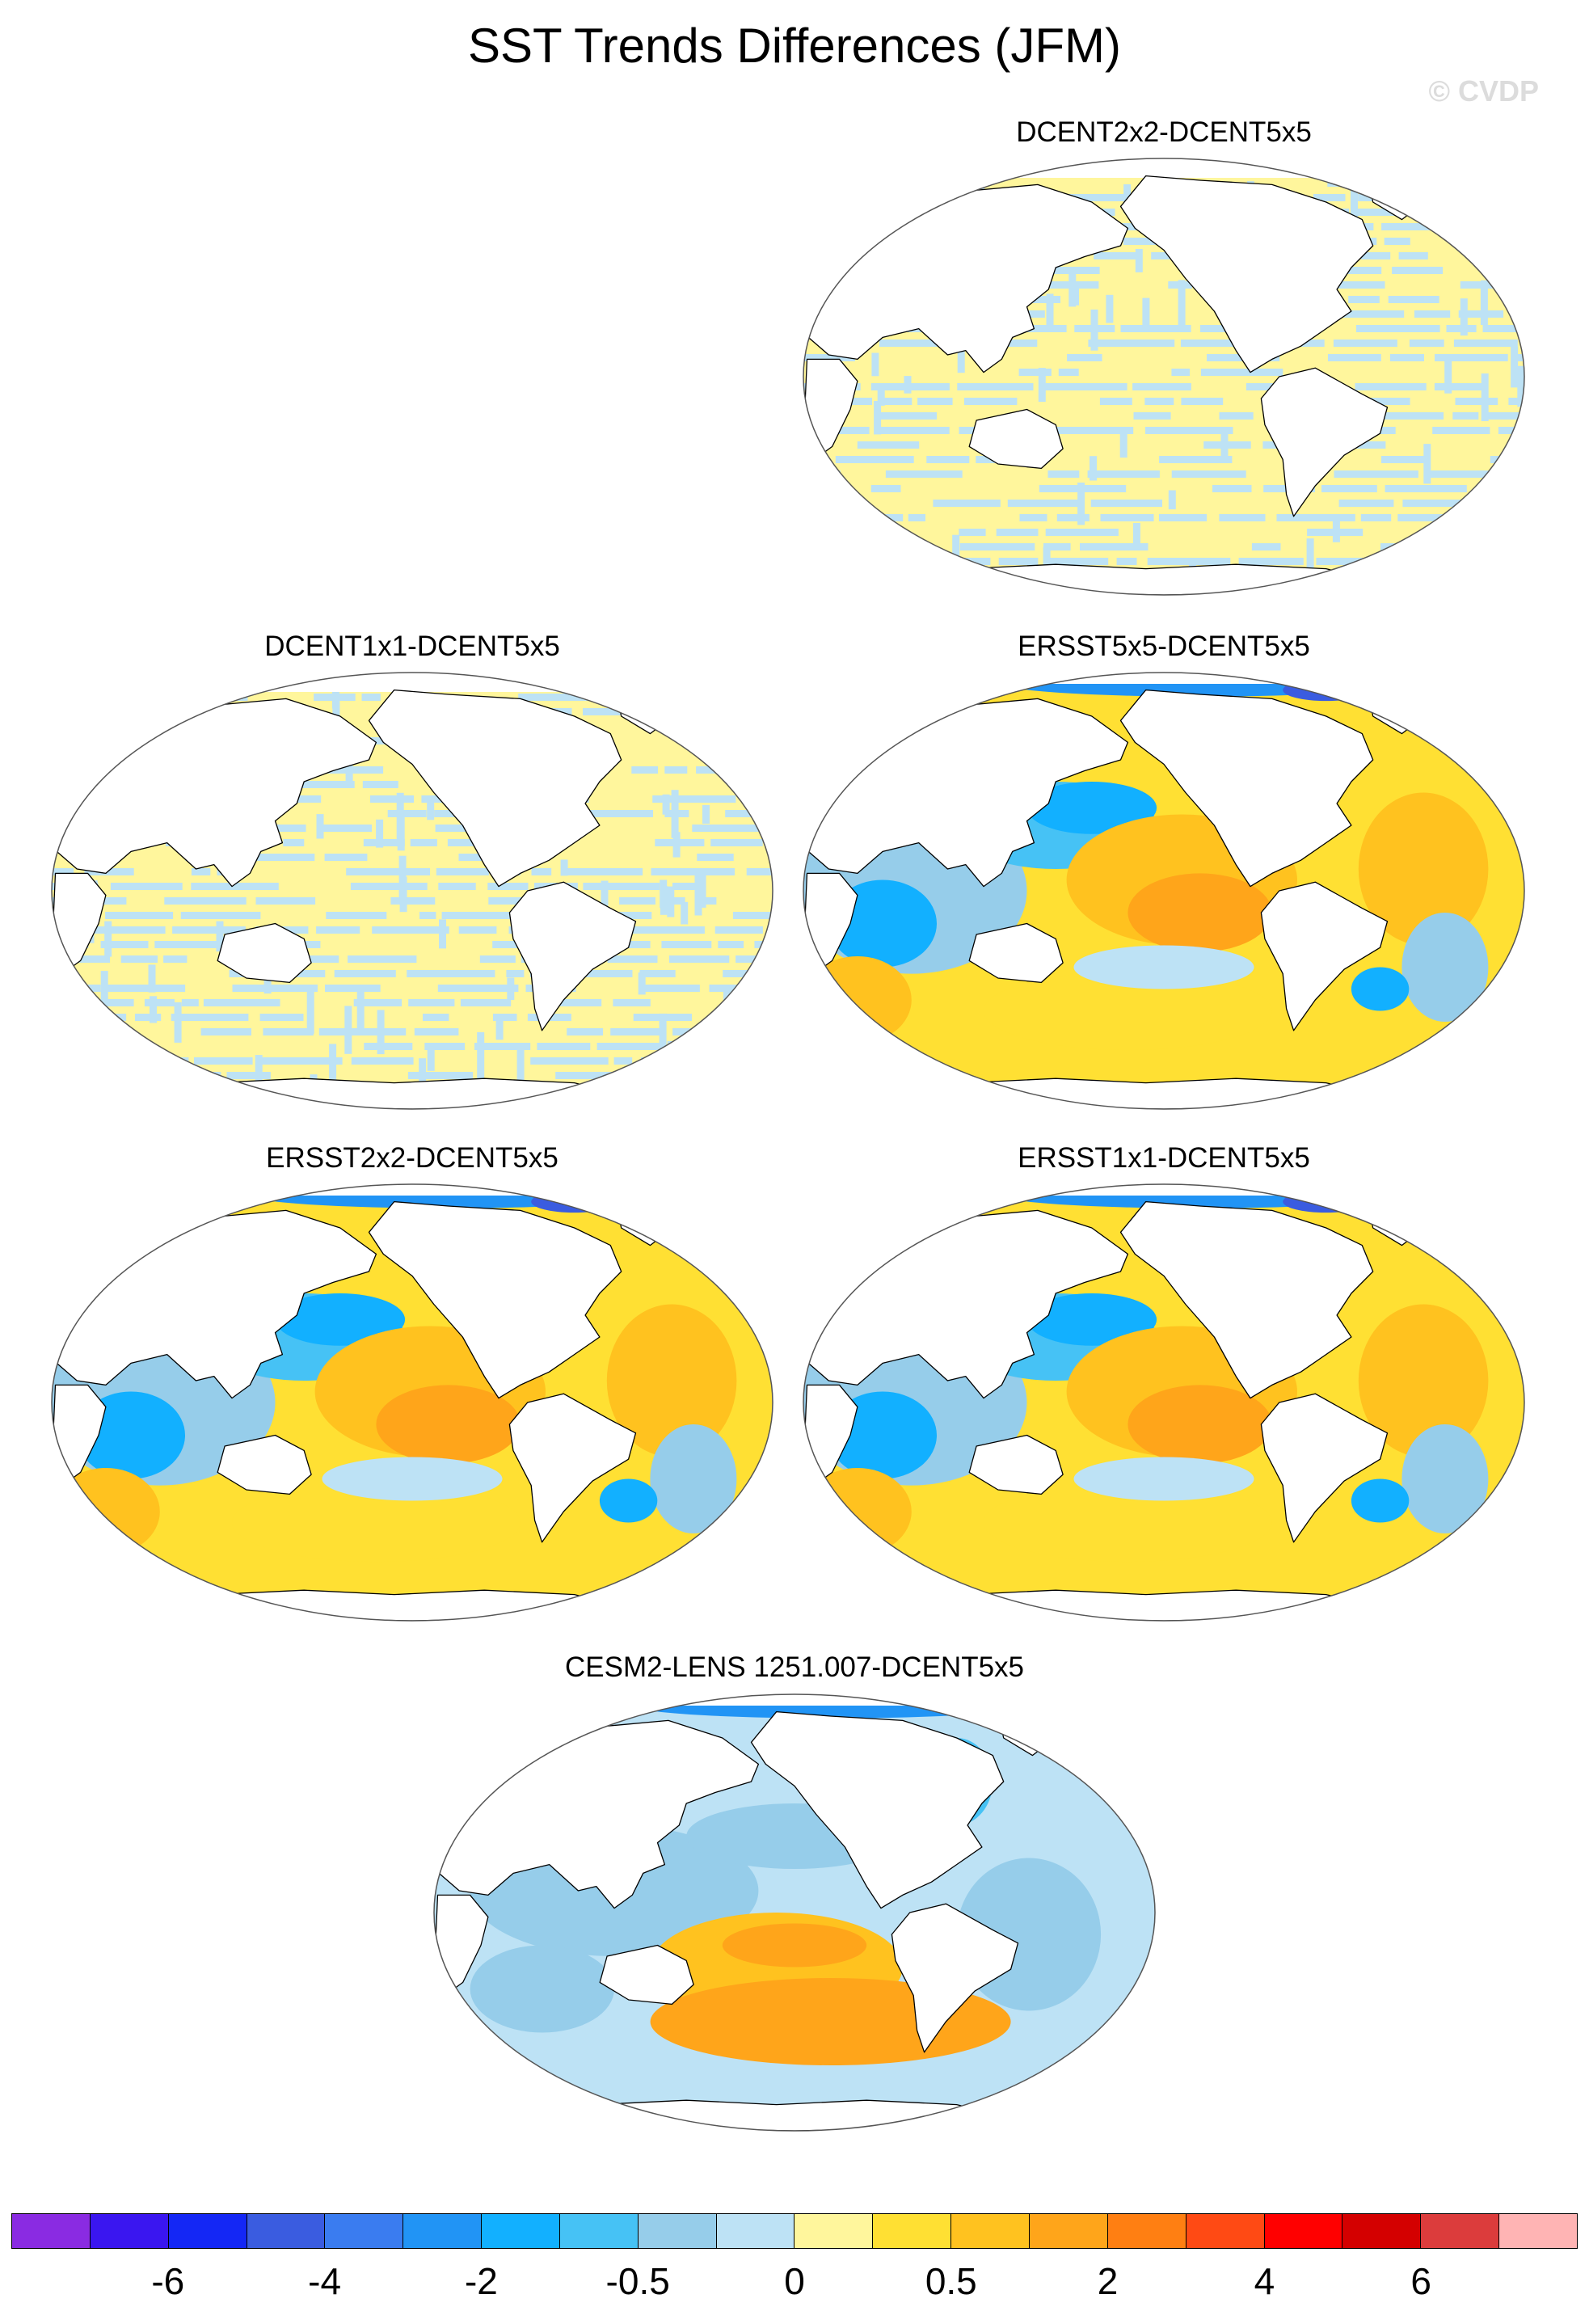 The height and width of the screenshot is (2324, 1589). What do you see at coordinates (412, 646) in the screenshot?
I see `panel-title-dcent1x1: DCENT1x1-DCENT5x5` at bounding box center [412, 646].